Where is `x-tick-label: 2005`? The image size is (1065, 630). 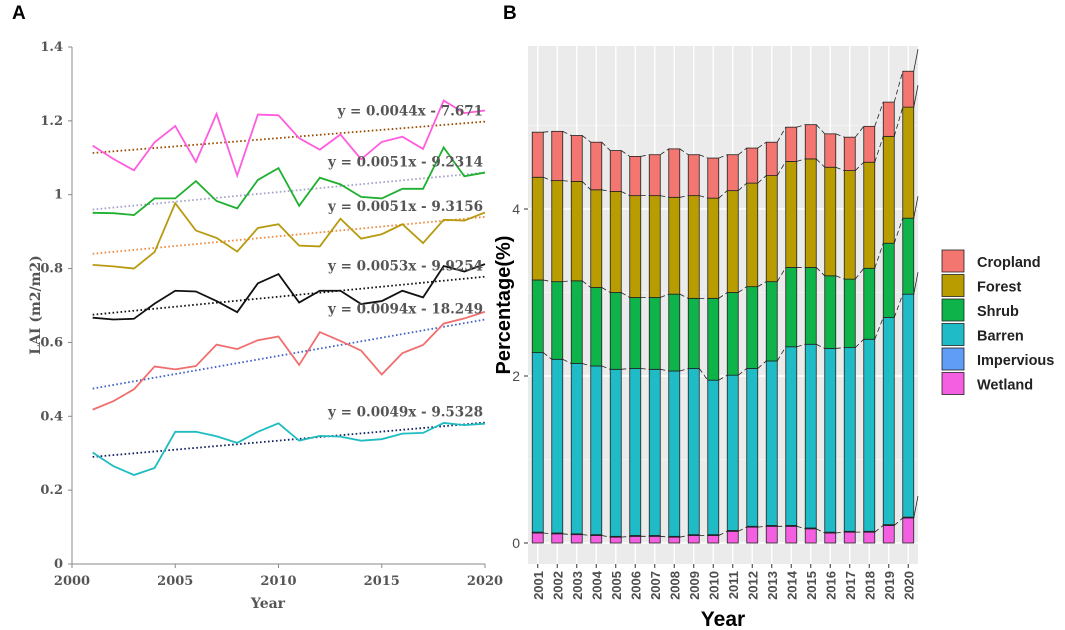
x-tick-label: 2005 is located at coordinates (616, 585).